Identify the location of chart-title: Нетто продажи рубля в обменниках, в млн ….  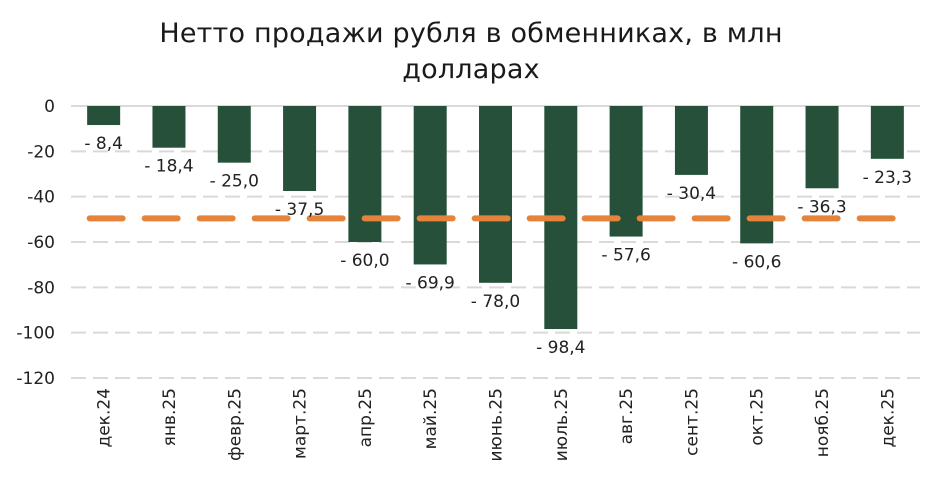
(471, 52).